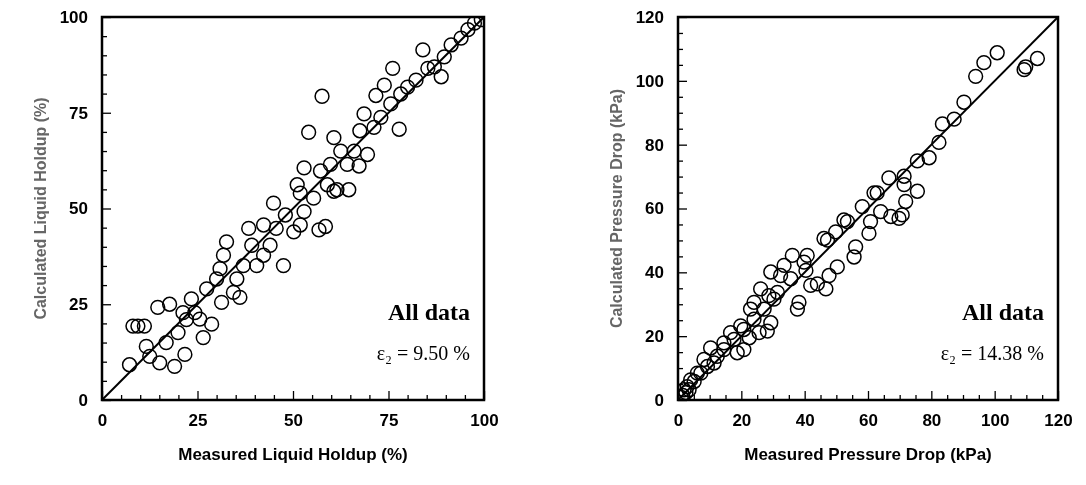 This screenshot has width=1086, height=485. What do you see at coordinates (932, 421) in the screenshot?
I see `x-tick-label: 80` at bounding box center [932, 421].